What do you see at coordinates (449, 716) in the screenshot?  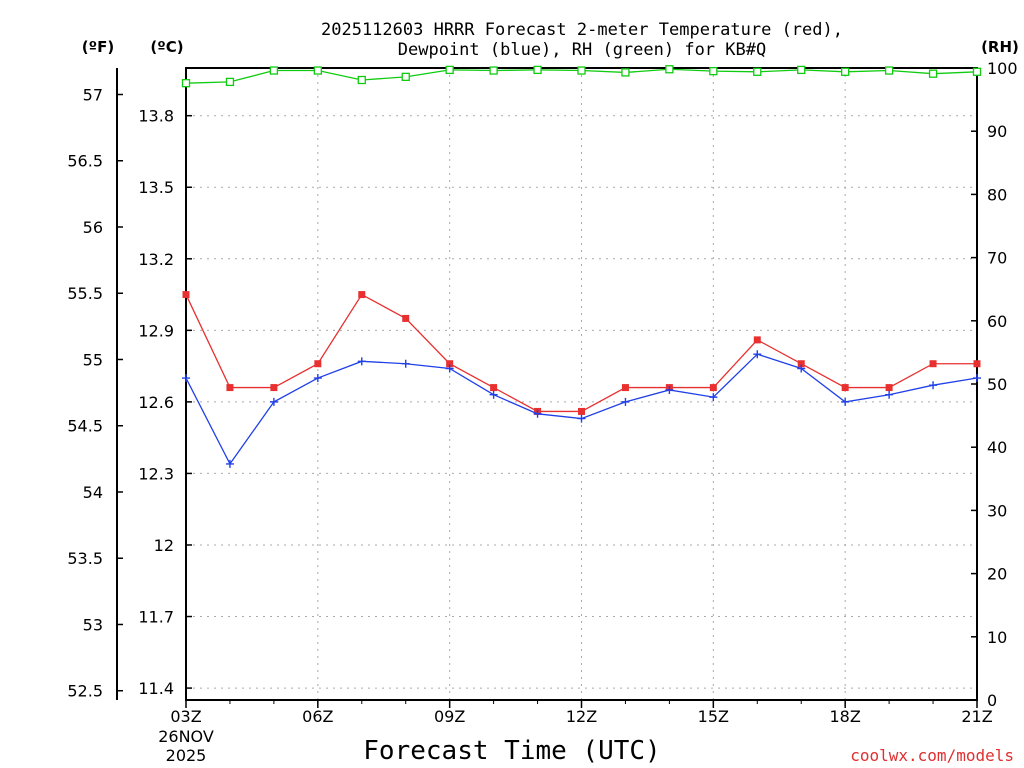 I see `x-tick-label: 09Z` at bounding box center [449, 716].